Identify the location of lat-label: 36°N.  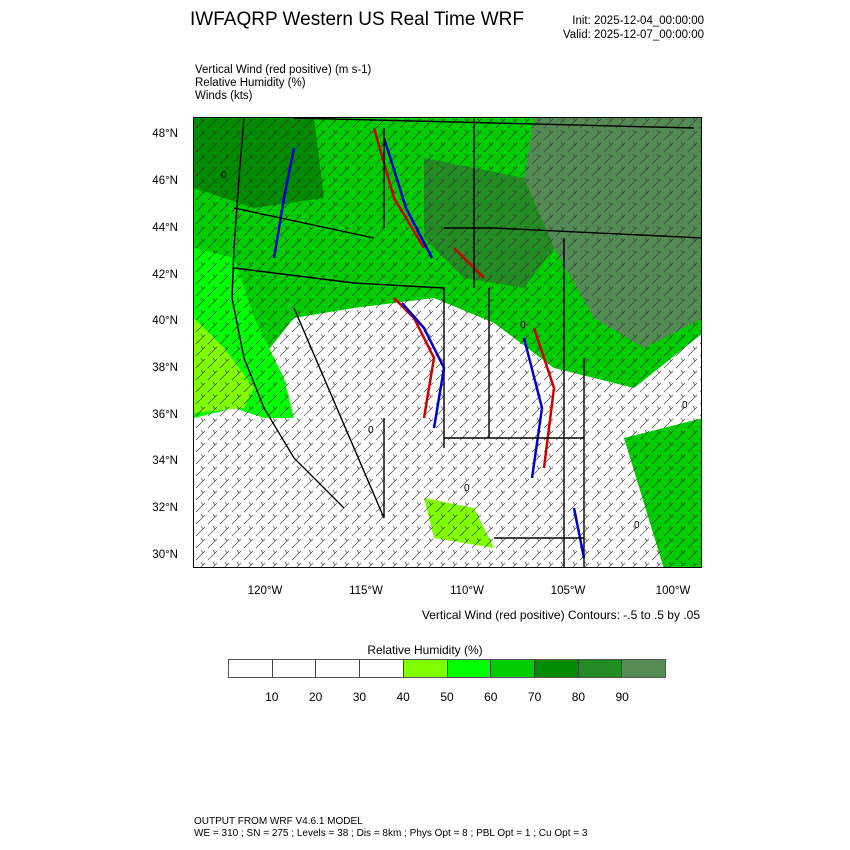
(165, 415).